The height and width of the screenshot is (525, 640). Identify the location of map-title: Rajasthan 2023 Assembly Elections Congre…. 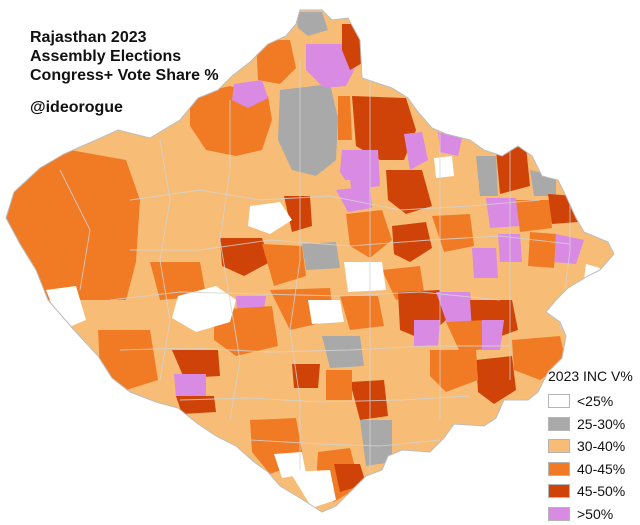
(124, 56).